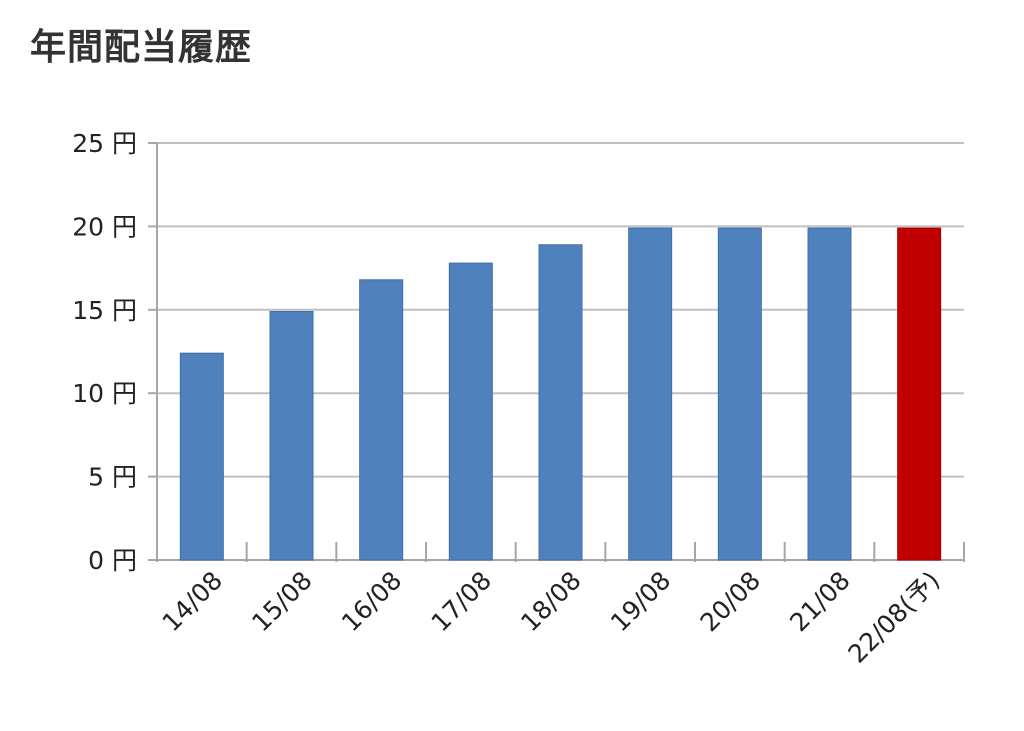 The width and height of the screenshot is (1024, 731). I want to click on x-tick-label: 14/08, so click(192, 601).